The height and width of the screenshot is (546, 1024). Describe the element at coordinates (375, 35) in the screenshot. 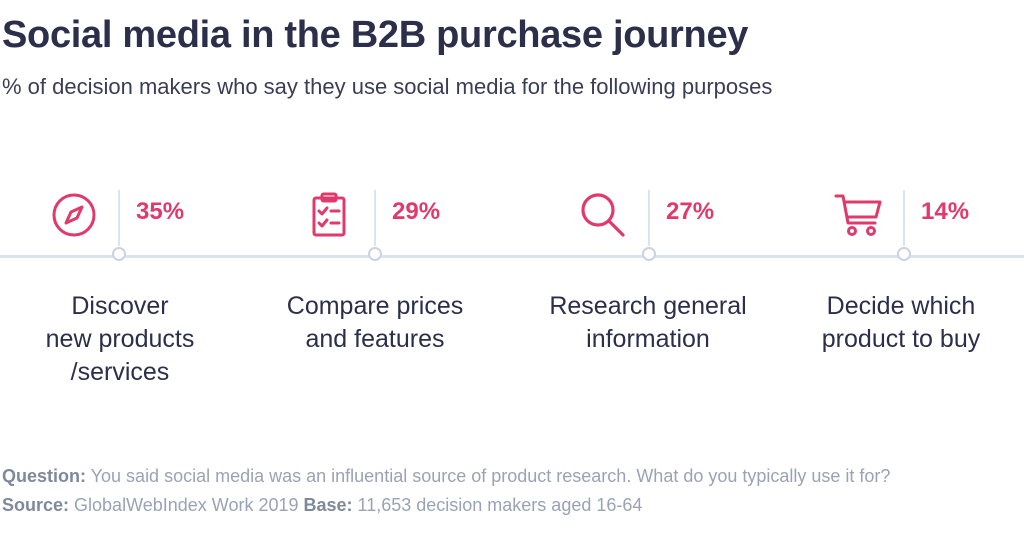

I see `chart-title: Social media in the B2B purchase journey` at that location.